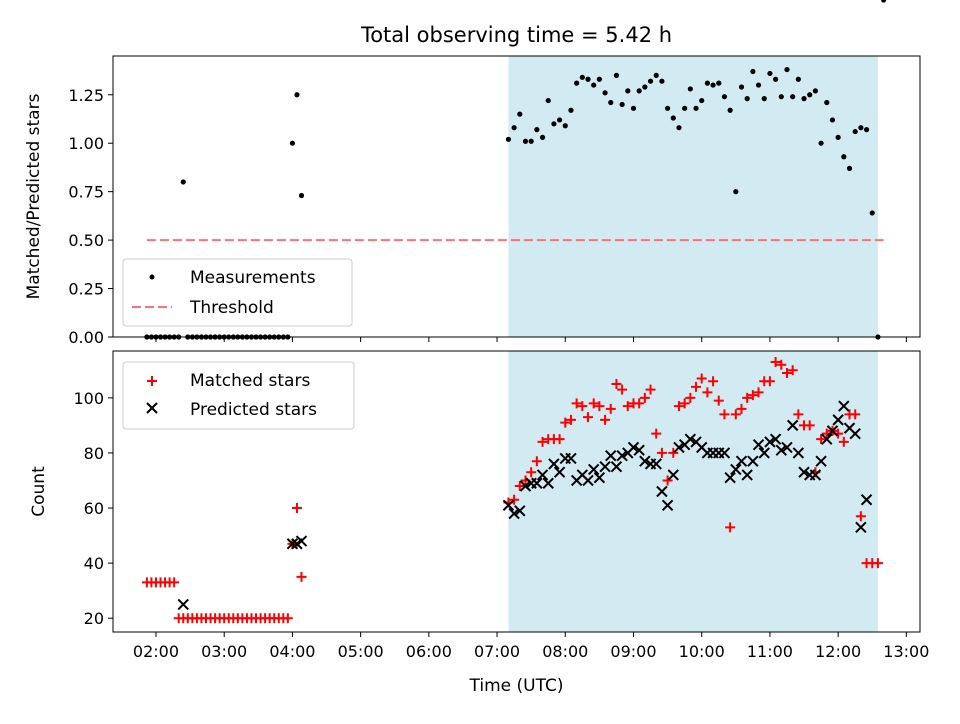 The image size is (960, 724). Describe the element at coordinates (86, 337) in the screenshot. I see `y-tick-label: 0.00` at that location.